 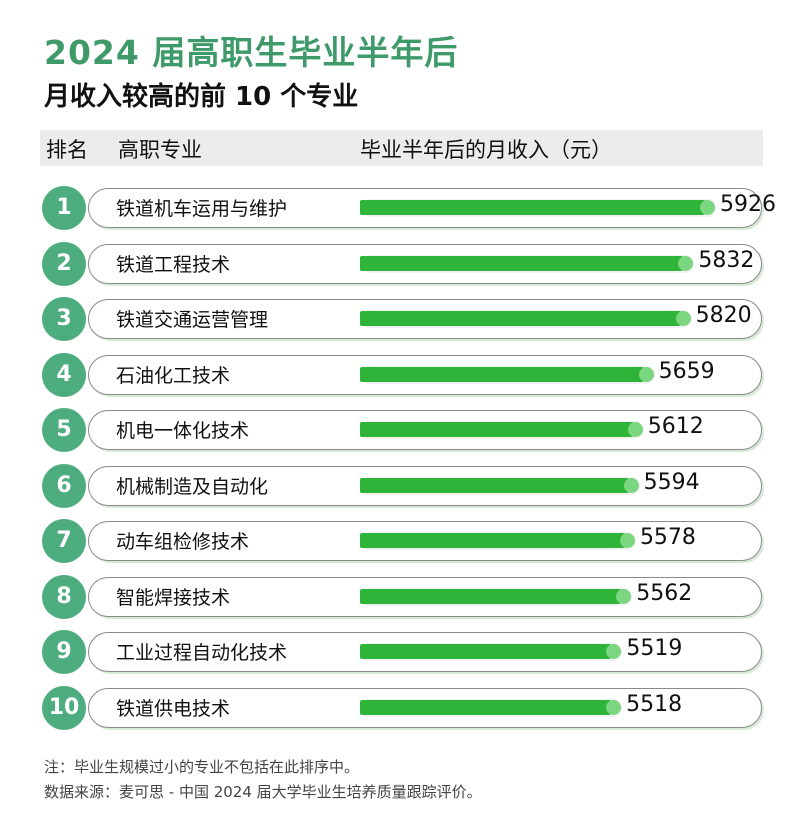 What do you see at coordinates (173, 264) in the screenshot?
I see `major-label: 铁道工程技术` at bounding box center [173, 264].